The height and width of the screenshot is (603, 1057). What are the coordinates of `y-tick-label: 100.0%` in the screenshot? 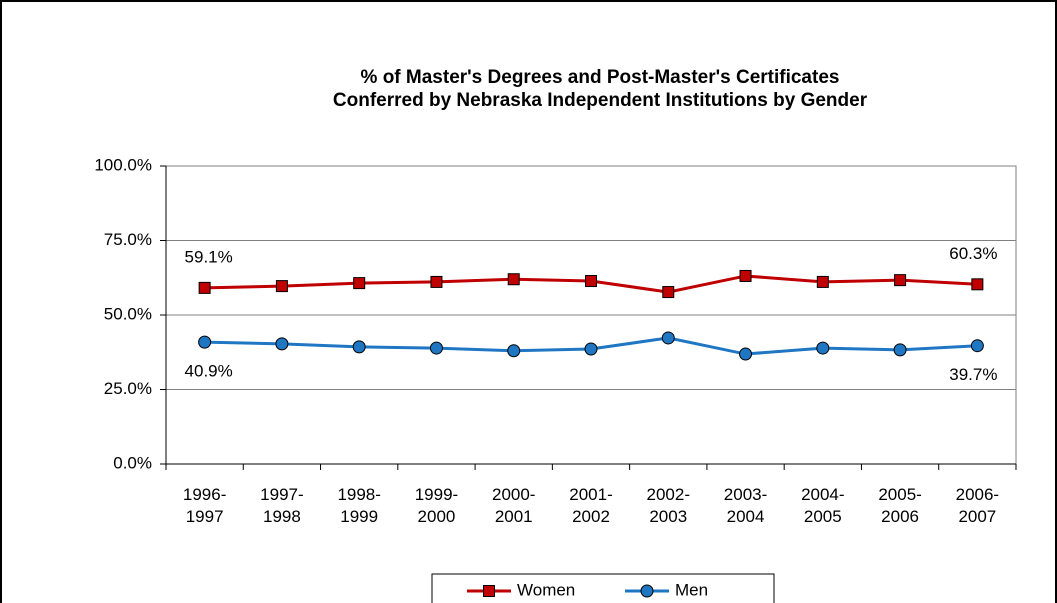 It's located at (123, 164).